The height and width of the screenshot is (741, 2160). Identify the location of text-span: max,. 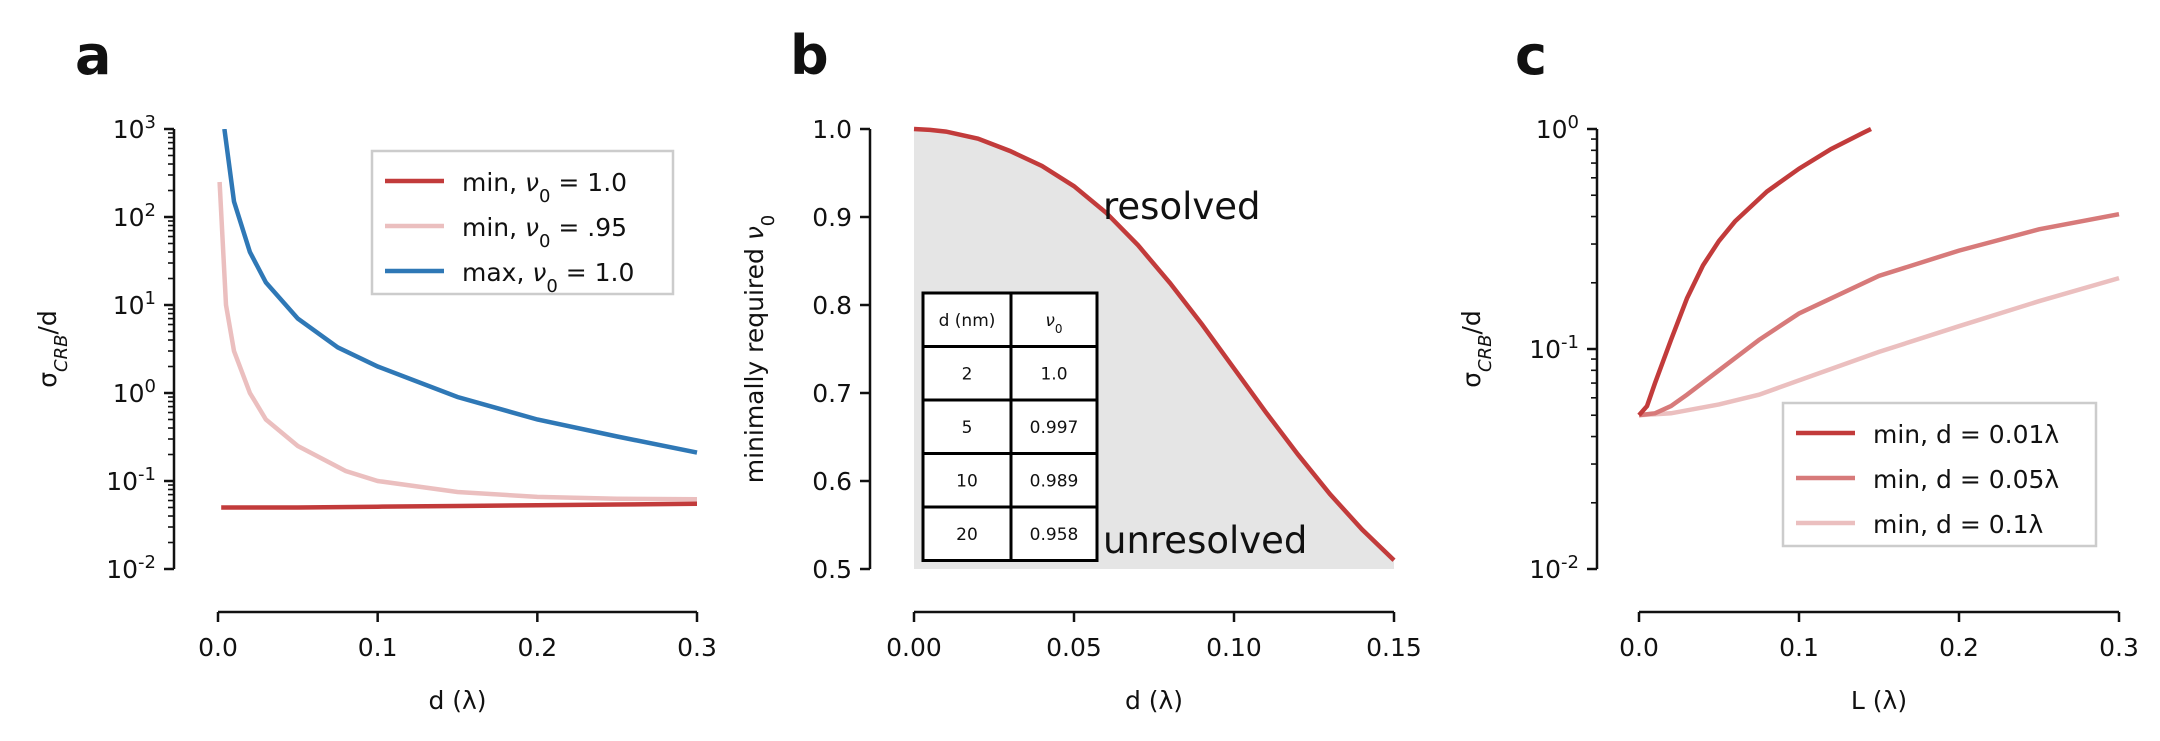
(497, 272).